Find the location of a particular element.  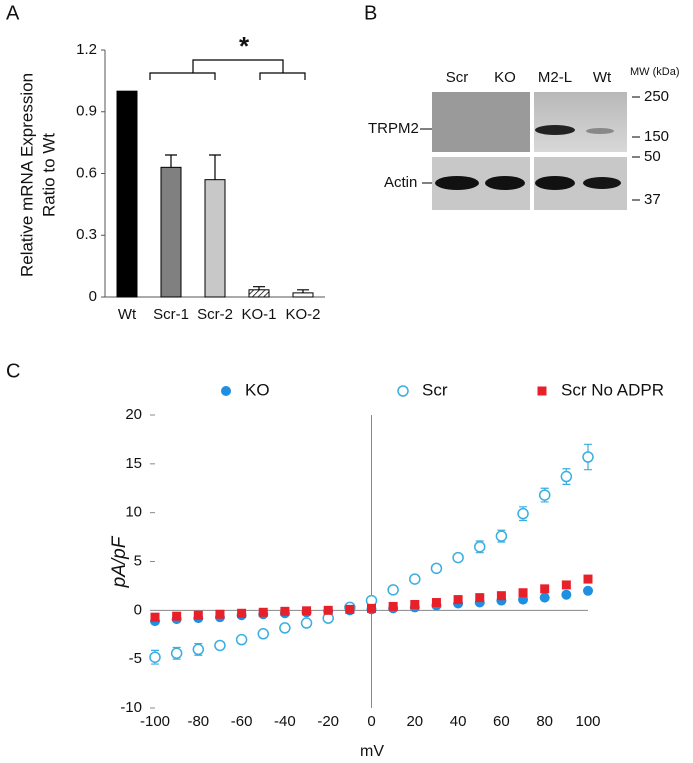

x-tick-label: -100 is located at coordinates (155, 721).